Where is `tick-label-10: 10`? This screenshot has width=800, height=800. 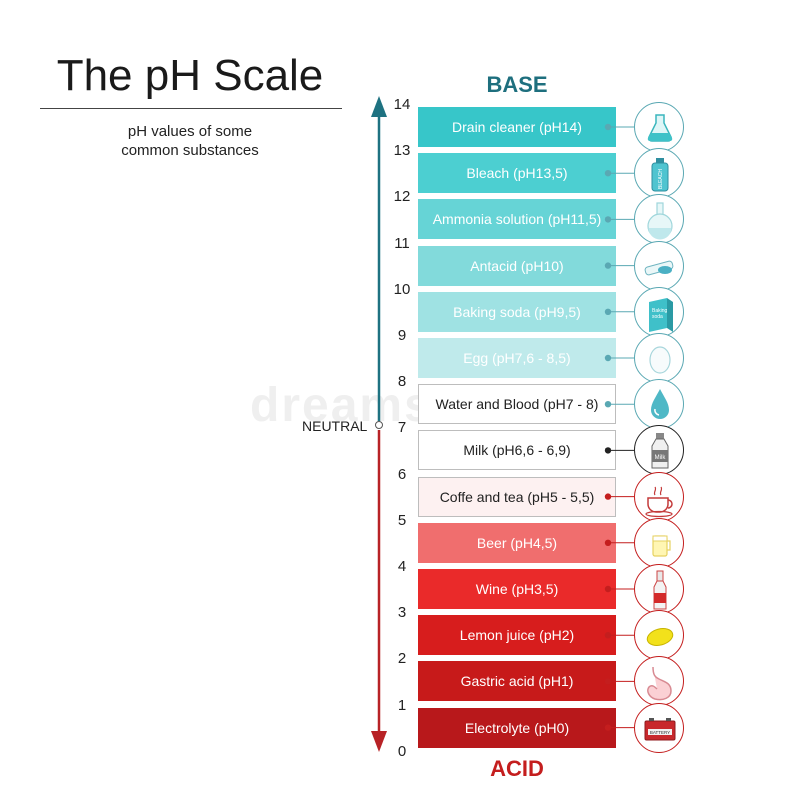 tick-label-10: 10 is located at coordinates (402, 289).